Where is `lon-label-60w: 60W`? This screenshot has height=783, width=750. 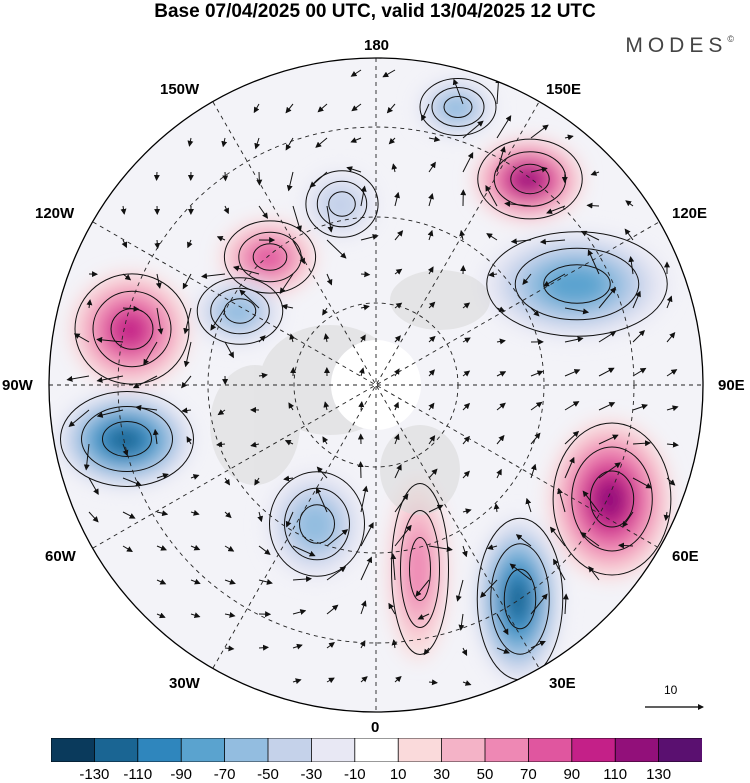
lon-label-60w: 60W is located at coordinates (60, 556).